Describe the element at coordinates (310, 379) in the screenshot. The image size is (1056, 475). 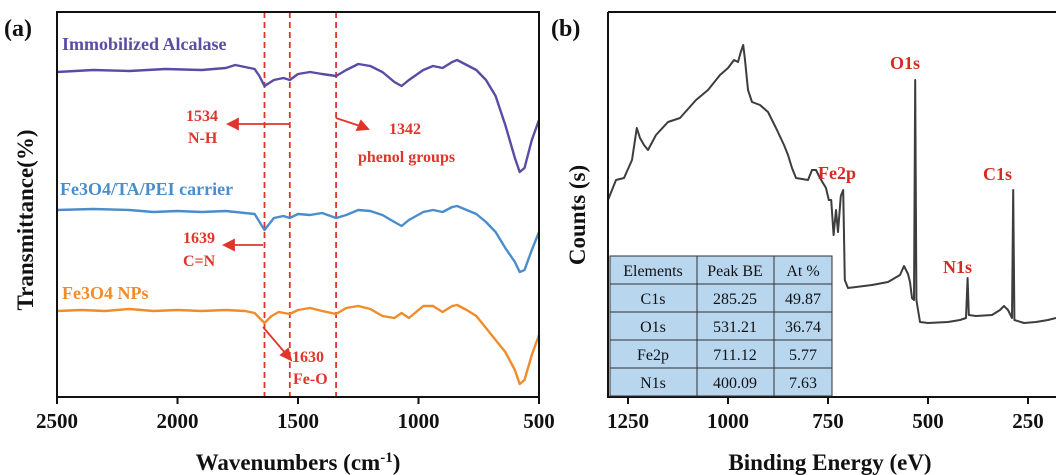
I see `annotation-1630-group: Fe-O` at that location.